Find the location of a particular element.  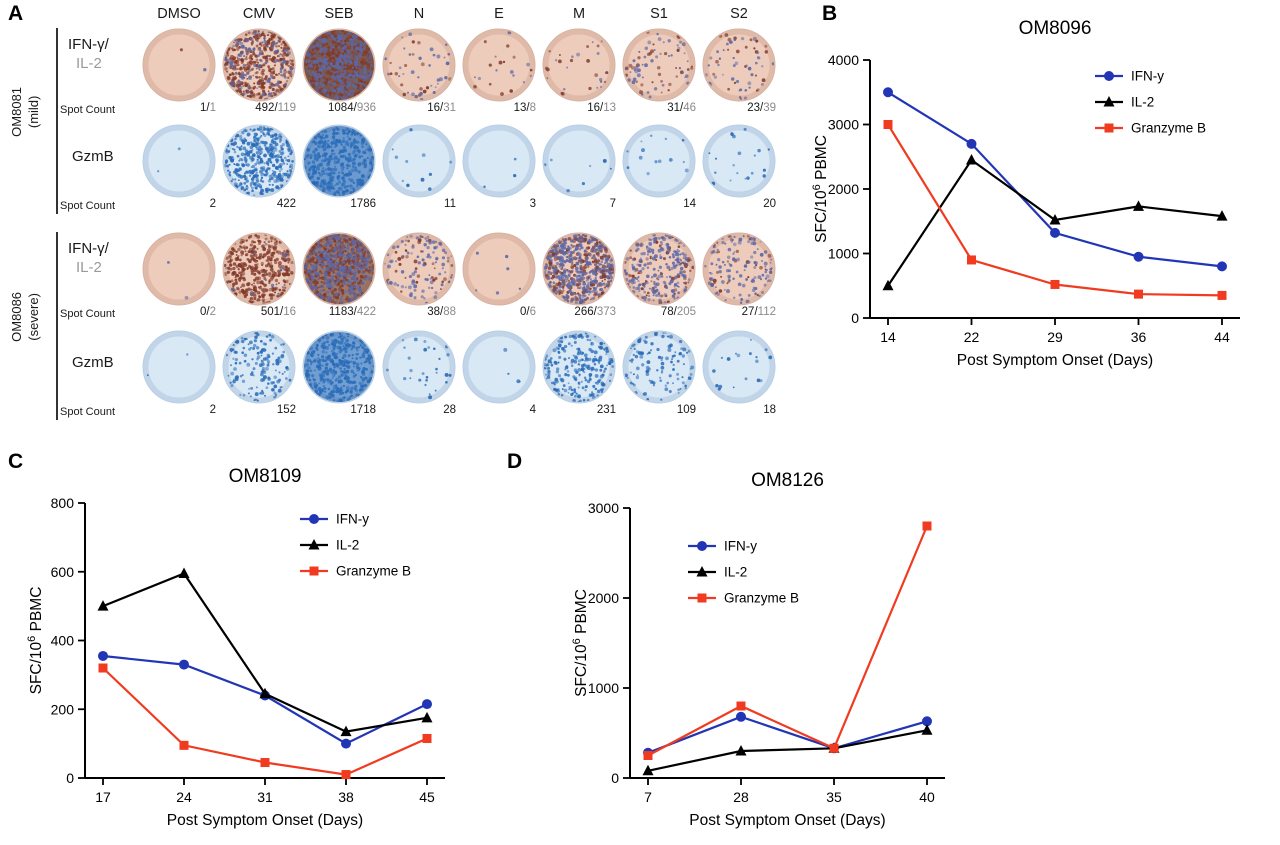

spot-count-value: 0/2 is located at coordinates (207, 312).